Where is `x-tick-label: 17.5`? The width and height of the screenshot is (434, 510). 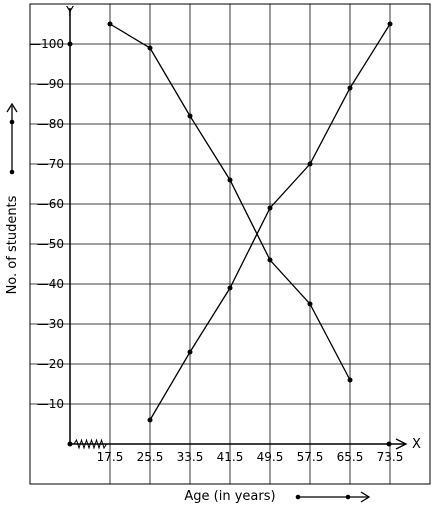
x-tick-label: 17.5 is located at coordinates (110, 457).